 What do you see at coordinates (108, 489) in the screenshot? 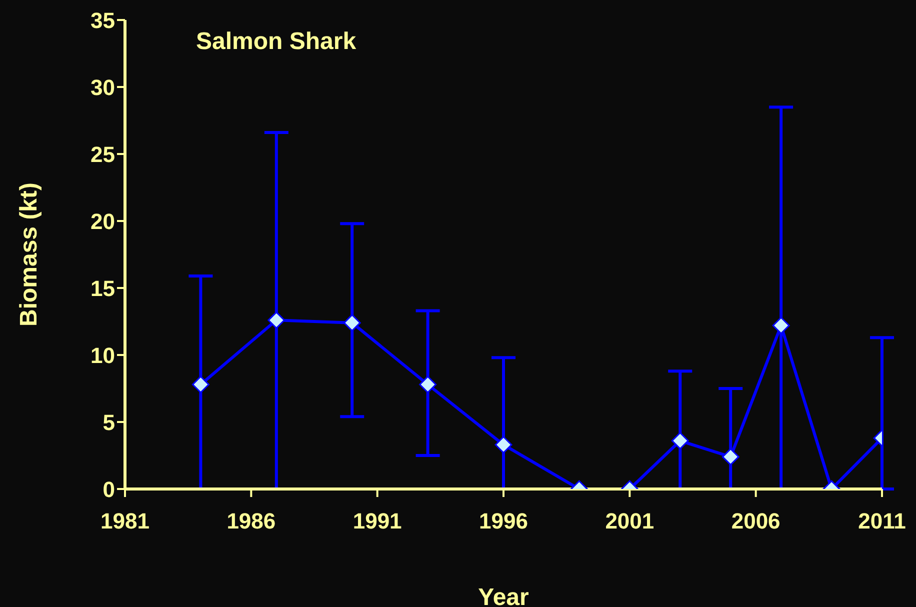
I see `y-tick-label: 0` at bounding box center [108, 489].